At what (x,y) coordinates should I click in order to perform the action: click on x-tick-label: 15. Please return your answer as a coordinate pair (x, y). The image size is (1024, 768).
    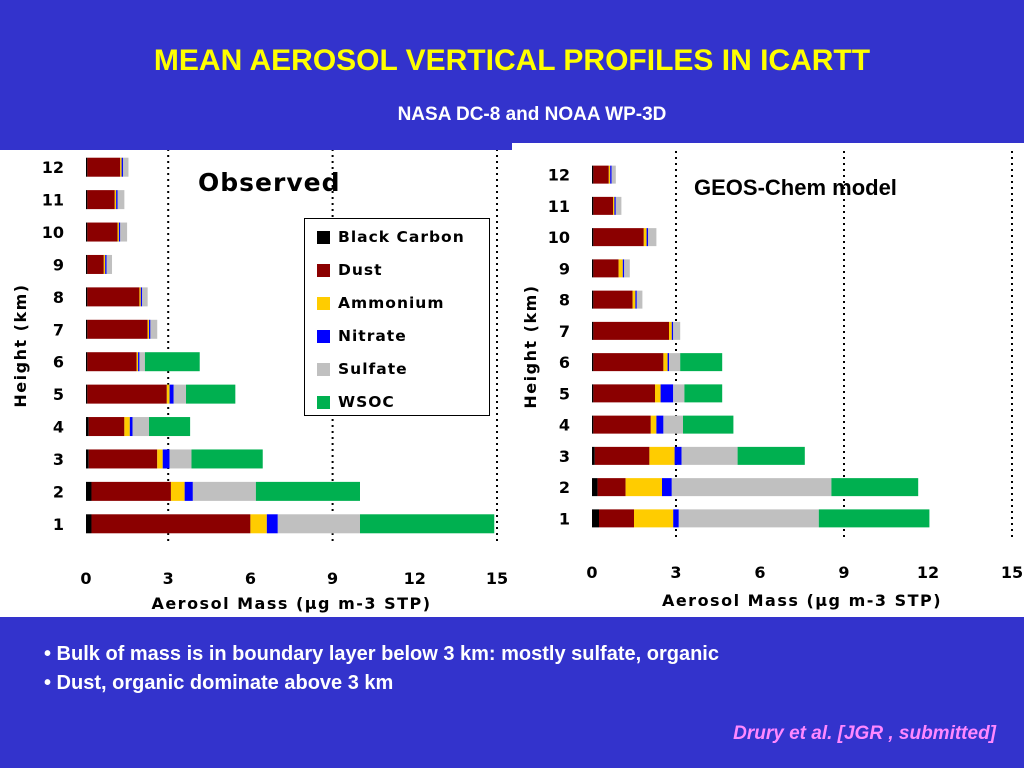
    Looking at the image, I should click on (1012, 572).